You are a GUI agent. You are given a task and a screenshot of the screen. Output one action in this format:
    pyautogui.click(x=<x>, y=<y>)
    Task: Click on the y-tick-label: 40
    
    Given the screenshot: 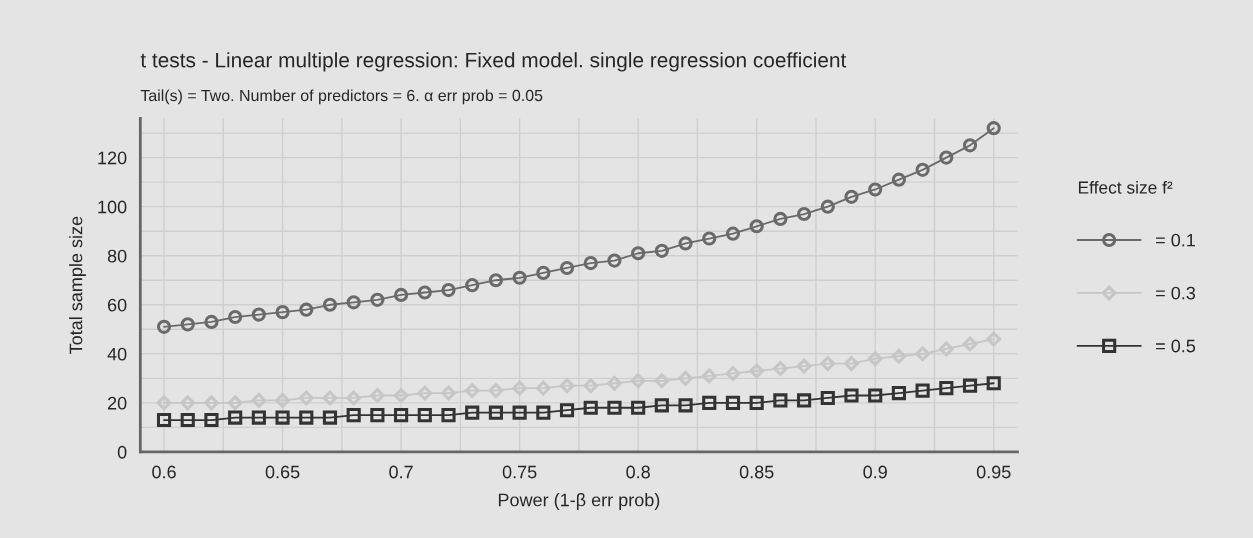 What is the action you would take?
    pyautogui.click(x=117, y=354)
    